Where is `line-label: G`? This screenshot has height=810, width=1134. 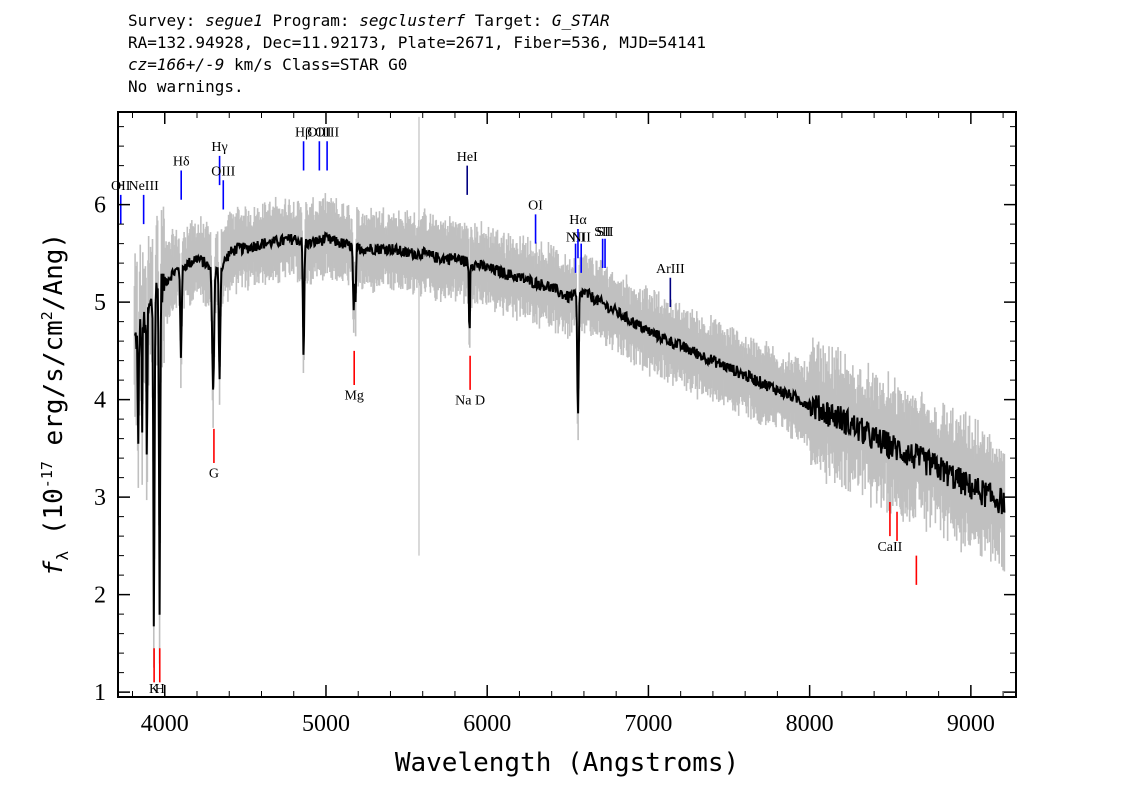 line-label: G is located at coordinates (214, 474).